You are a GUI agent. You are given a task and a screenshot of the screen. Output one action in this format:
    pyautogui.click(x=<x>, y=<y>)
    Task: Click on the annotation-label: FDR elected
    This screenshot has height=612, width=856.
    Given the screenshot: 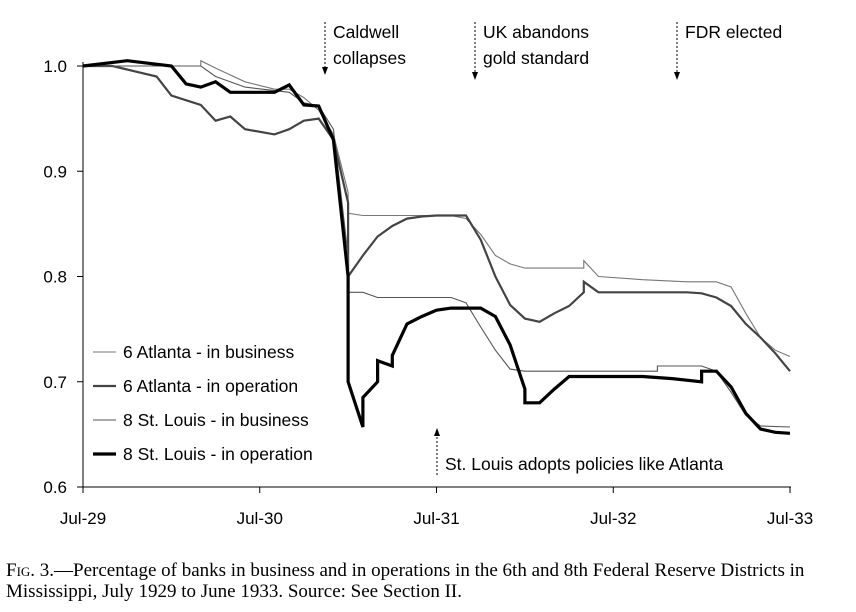 What is the action you would take?
    pyautogui.click(x=733, y=32)
    